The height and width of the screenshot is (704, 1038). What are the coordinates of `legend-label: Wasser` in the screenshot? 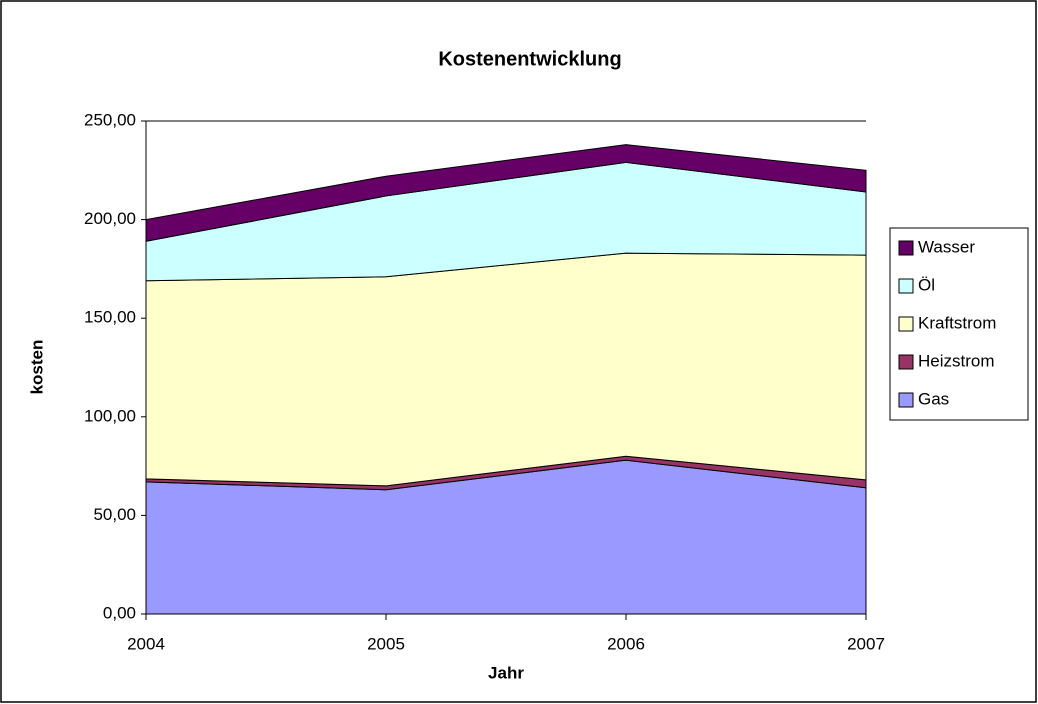 It's located at (946, 246).